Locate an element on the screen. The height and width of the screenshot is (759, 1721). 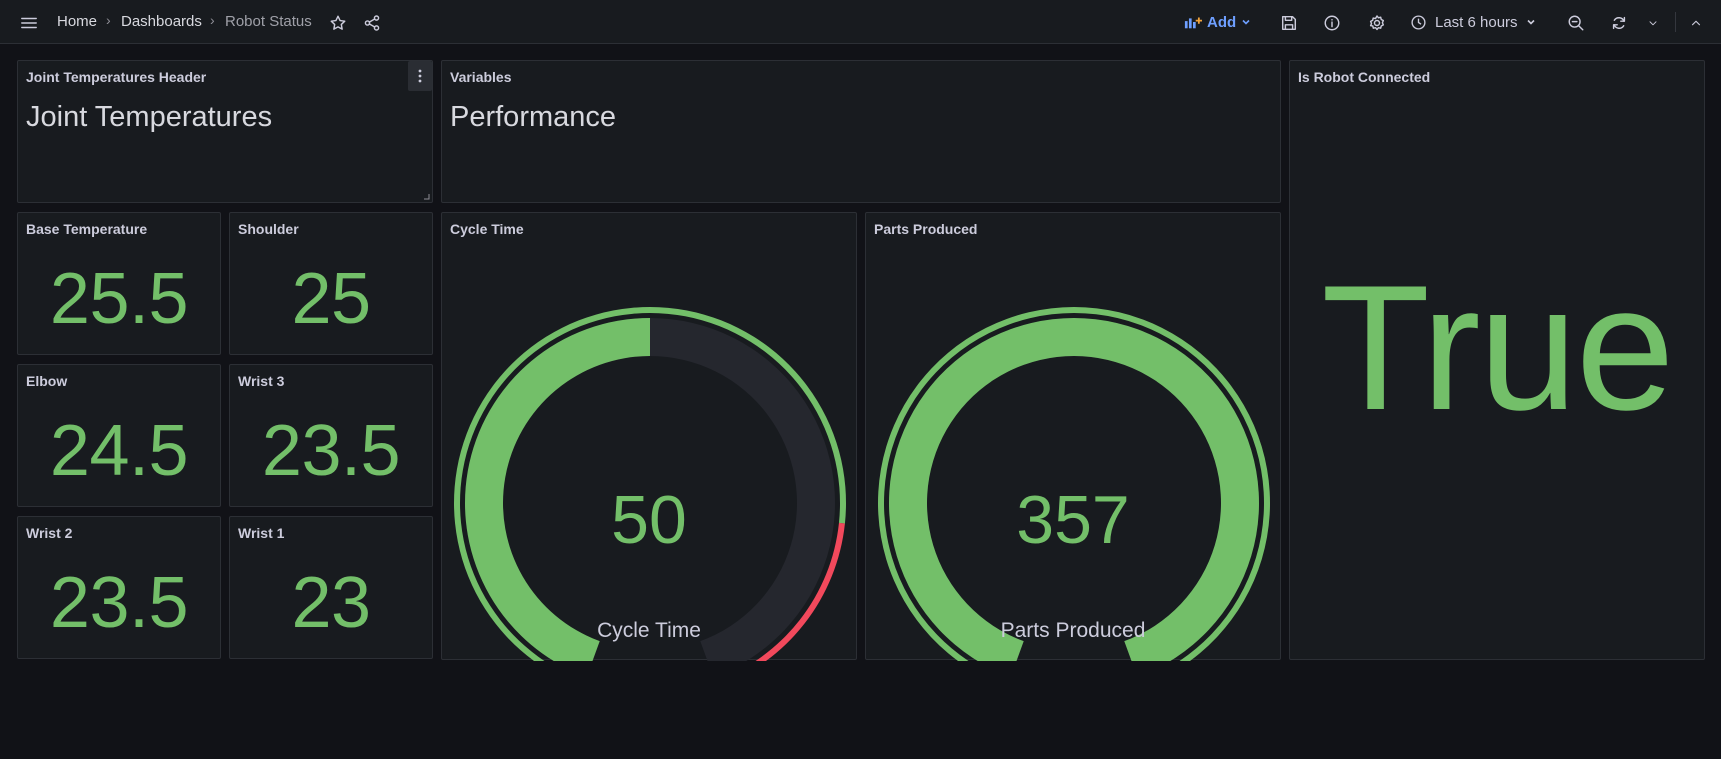
star-icon is located at coordinates (338, 23).